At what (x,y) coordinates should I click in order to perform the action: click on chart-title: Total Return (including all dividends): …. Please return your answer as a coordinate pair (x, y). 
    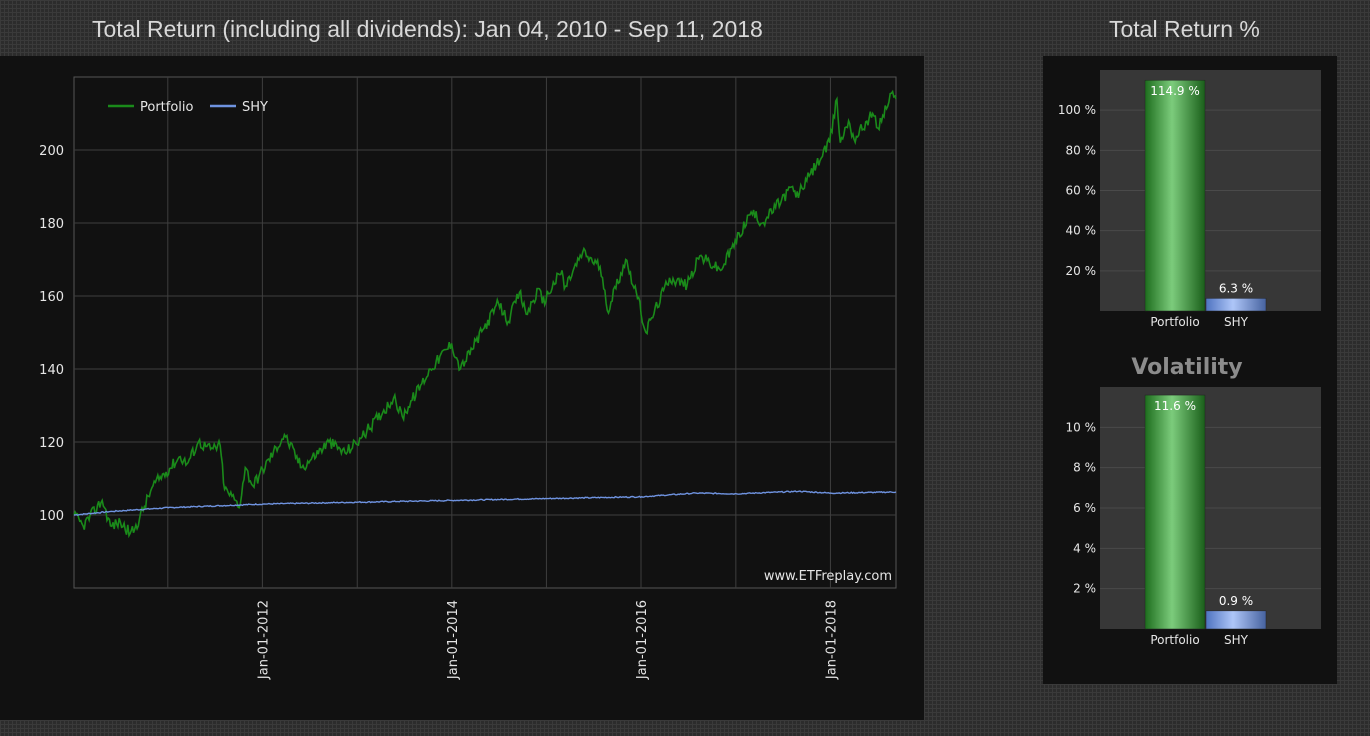
    Looking at the image, I should click on (427, 29).